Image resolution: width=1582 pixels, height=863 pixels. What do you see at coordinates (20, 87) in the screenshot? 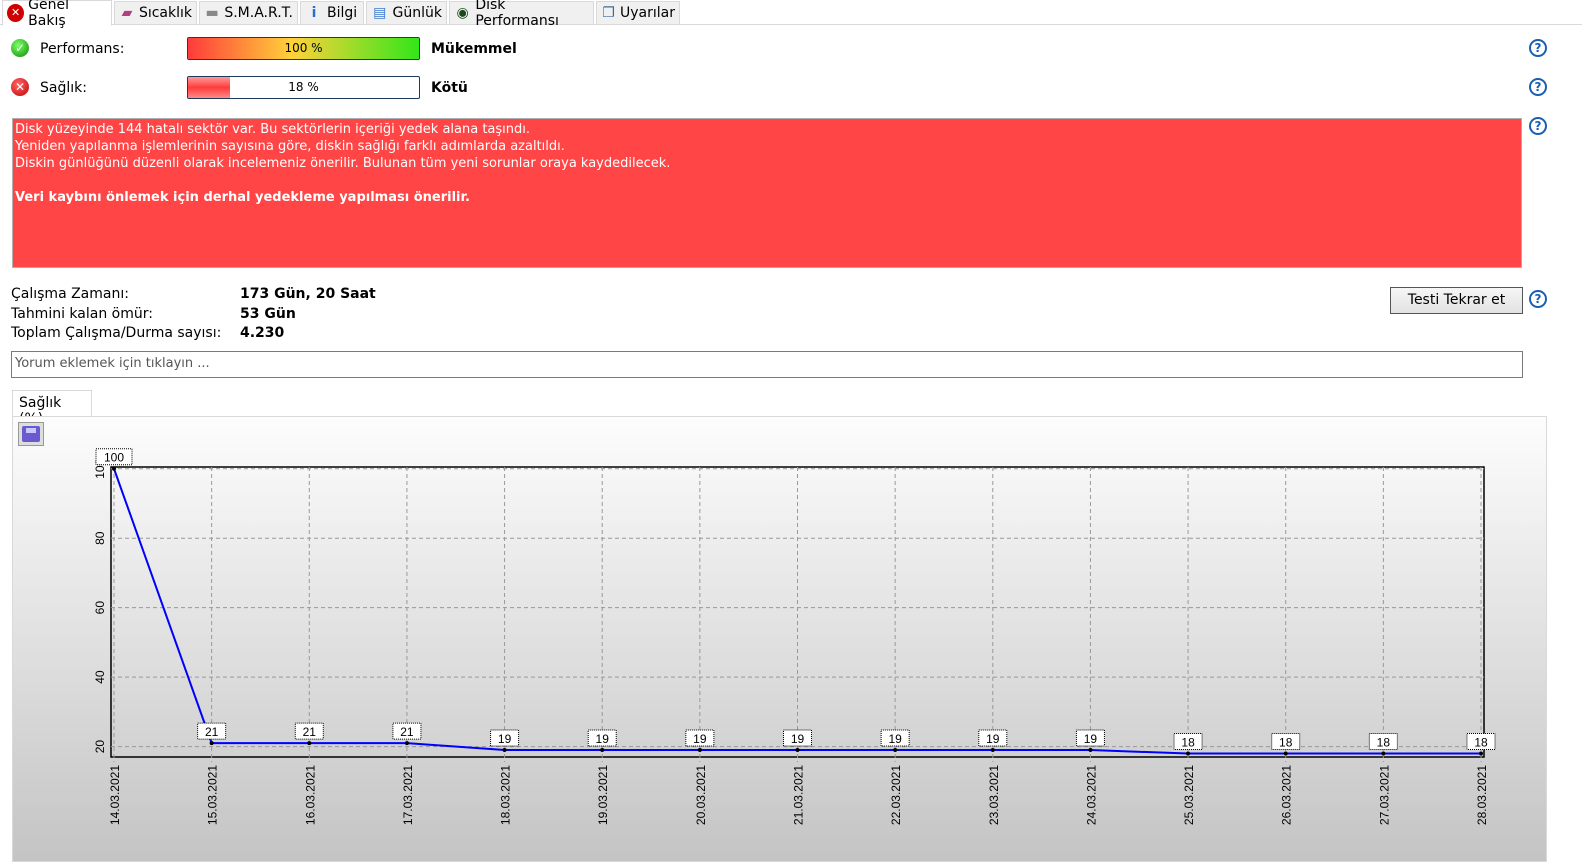
I see `health-error-icon: ✕` at bounding box center [20, 87].